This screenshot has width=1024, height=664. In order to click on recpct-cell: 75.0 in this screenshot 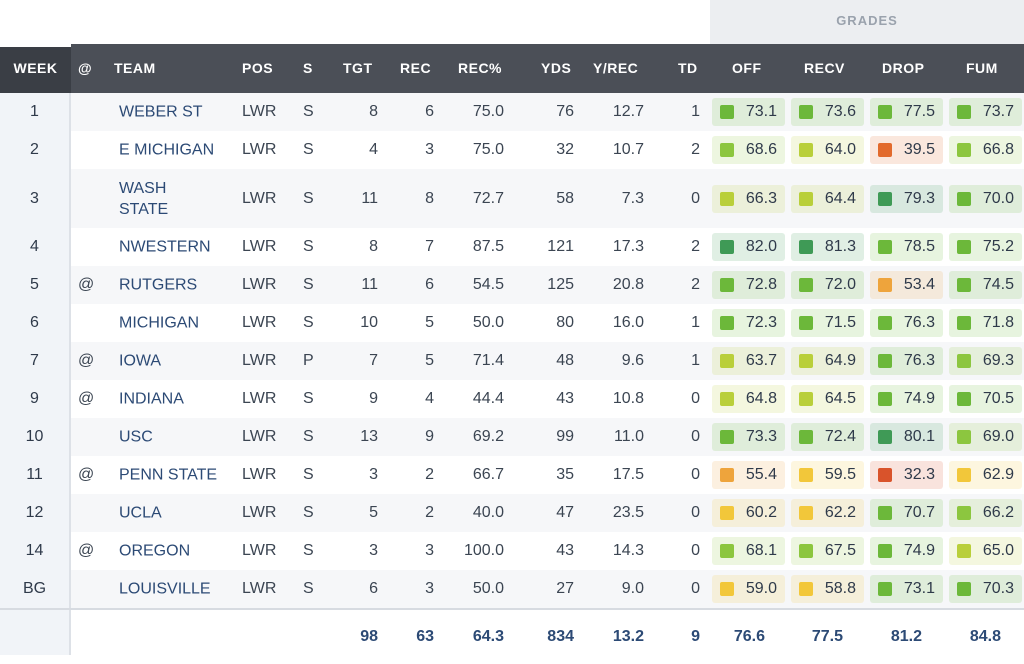, I will do `click(488, 149)`.